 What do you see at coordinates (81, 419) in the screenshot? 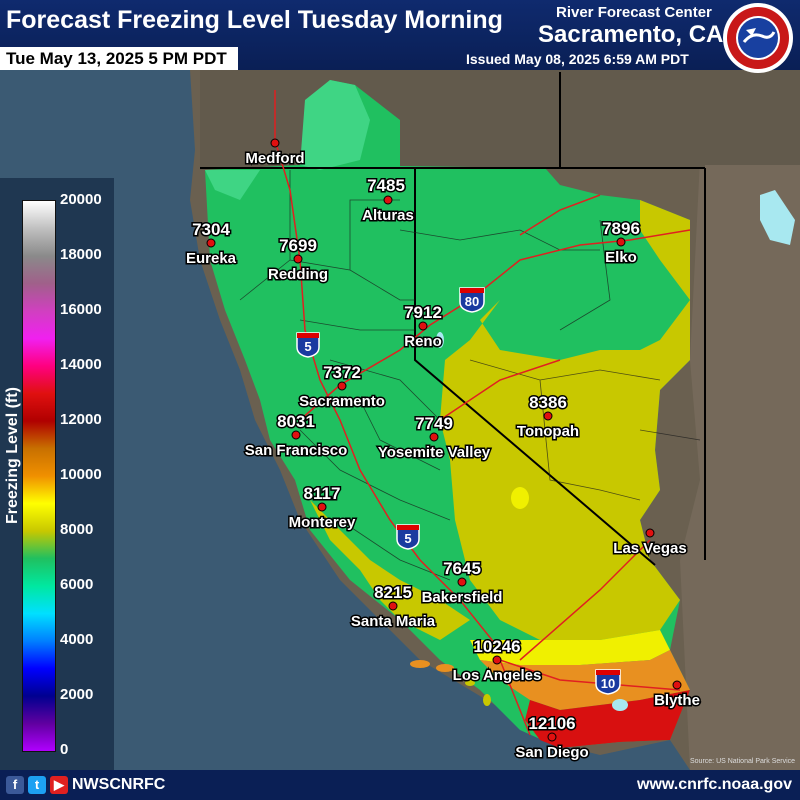
I see `legend-tick-label: 12000` at bounding box center [81, 419].